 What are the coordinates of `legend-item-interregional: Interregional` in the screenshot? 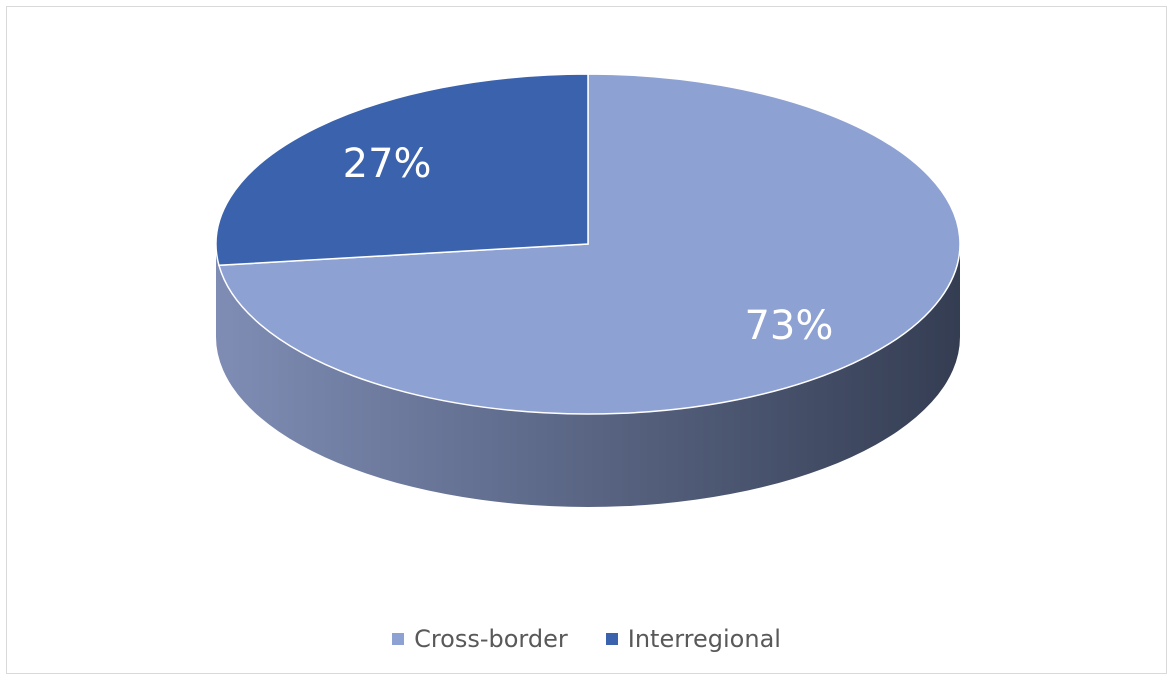 It's located at (693, 639).